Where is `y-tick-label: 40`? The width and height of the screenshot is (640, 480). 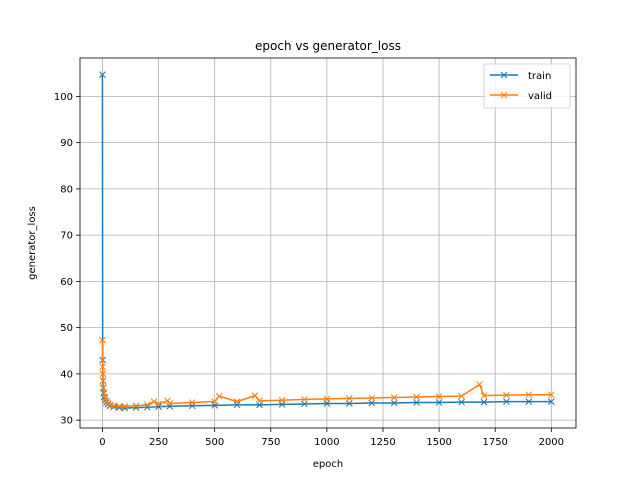 y-tick-label: 40 is located at coordinates (66, 374).